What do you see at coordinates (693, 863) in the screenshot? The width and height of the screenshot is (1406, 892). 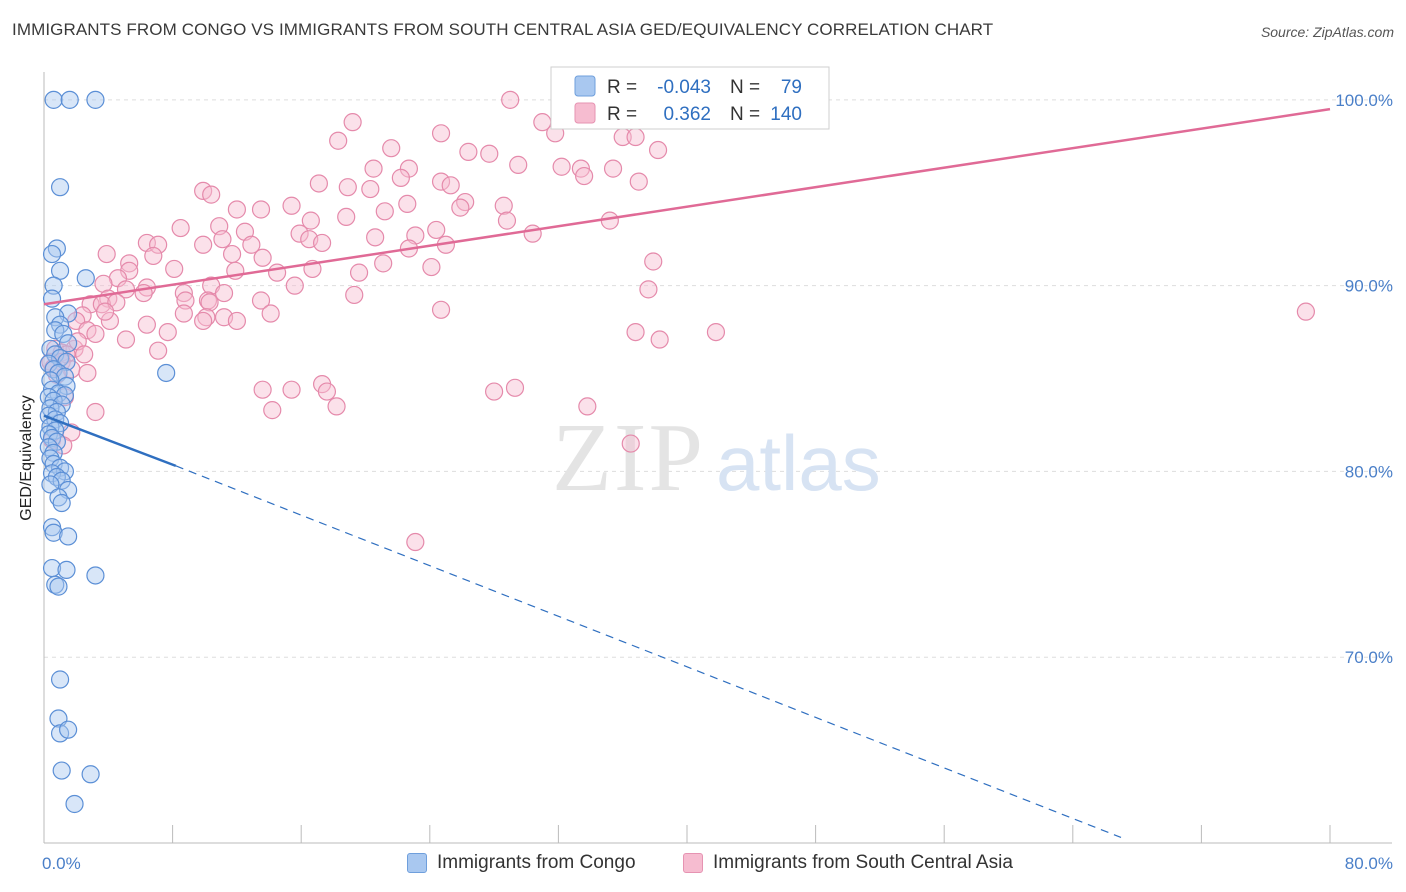 I see `bottom-legend-swatch-south-central-asia` at bounding box center [693, 863].